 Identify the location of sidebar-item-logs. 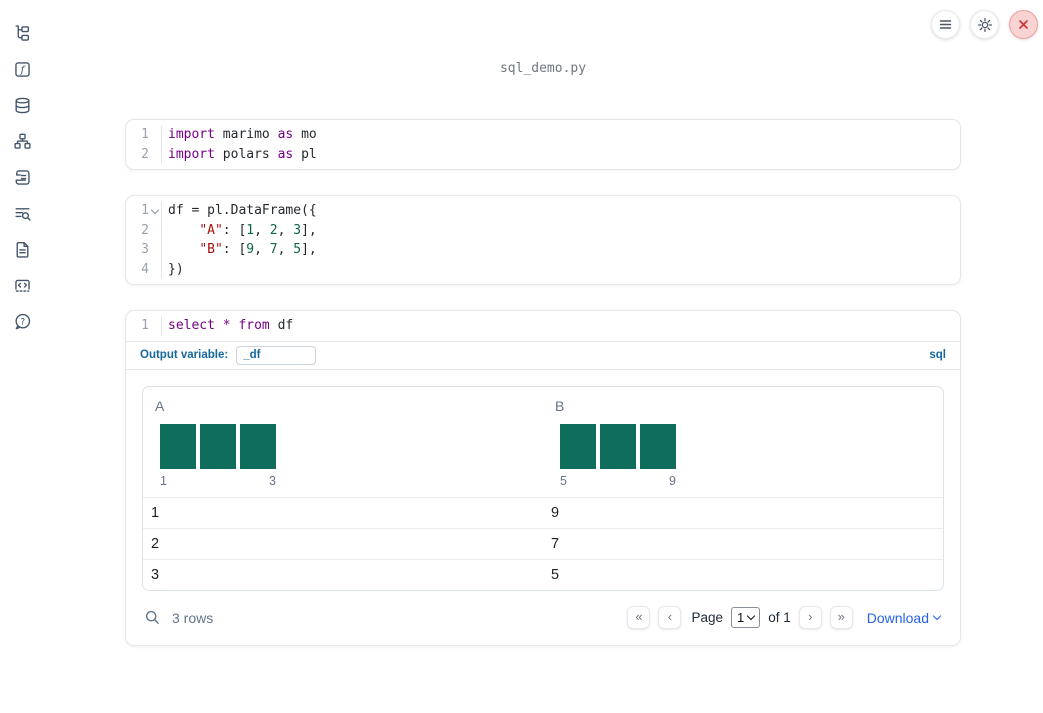
(22, 213).